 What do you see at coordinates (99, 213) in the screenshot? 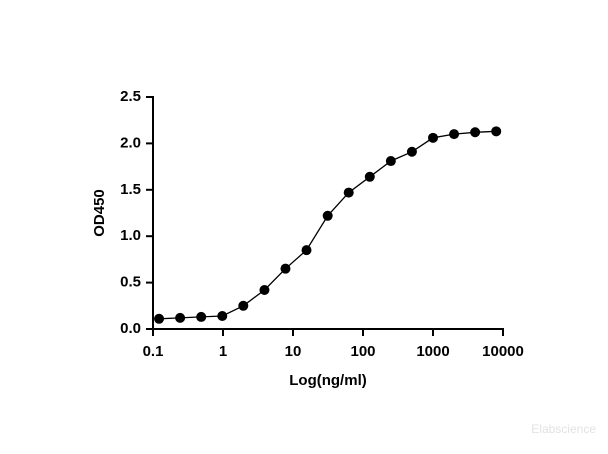
I see `y-axis-title: OD450` at bounding box center [99, 213].